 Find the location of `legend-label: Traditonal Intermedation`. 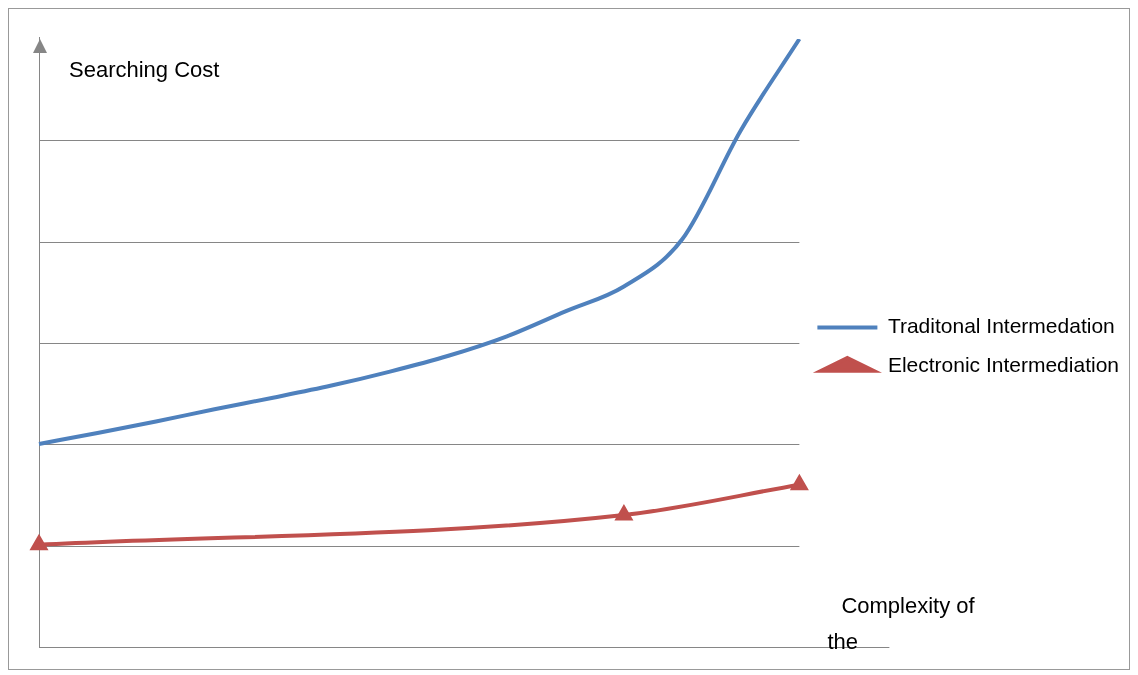

legend-label: Traditonal Intermedation is located at coordinates (1001, 326).